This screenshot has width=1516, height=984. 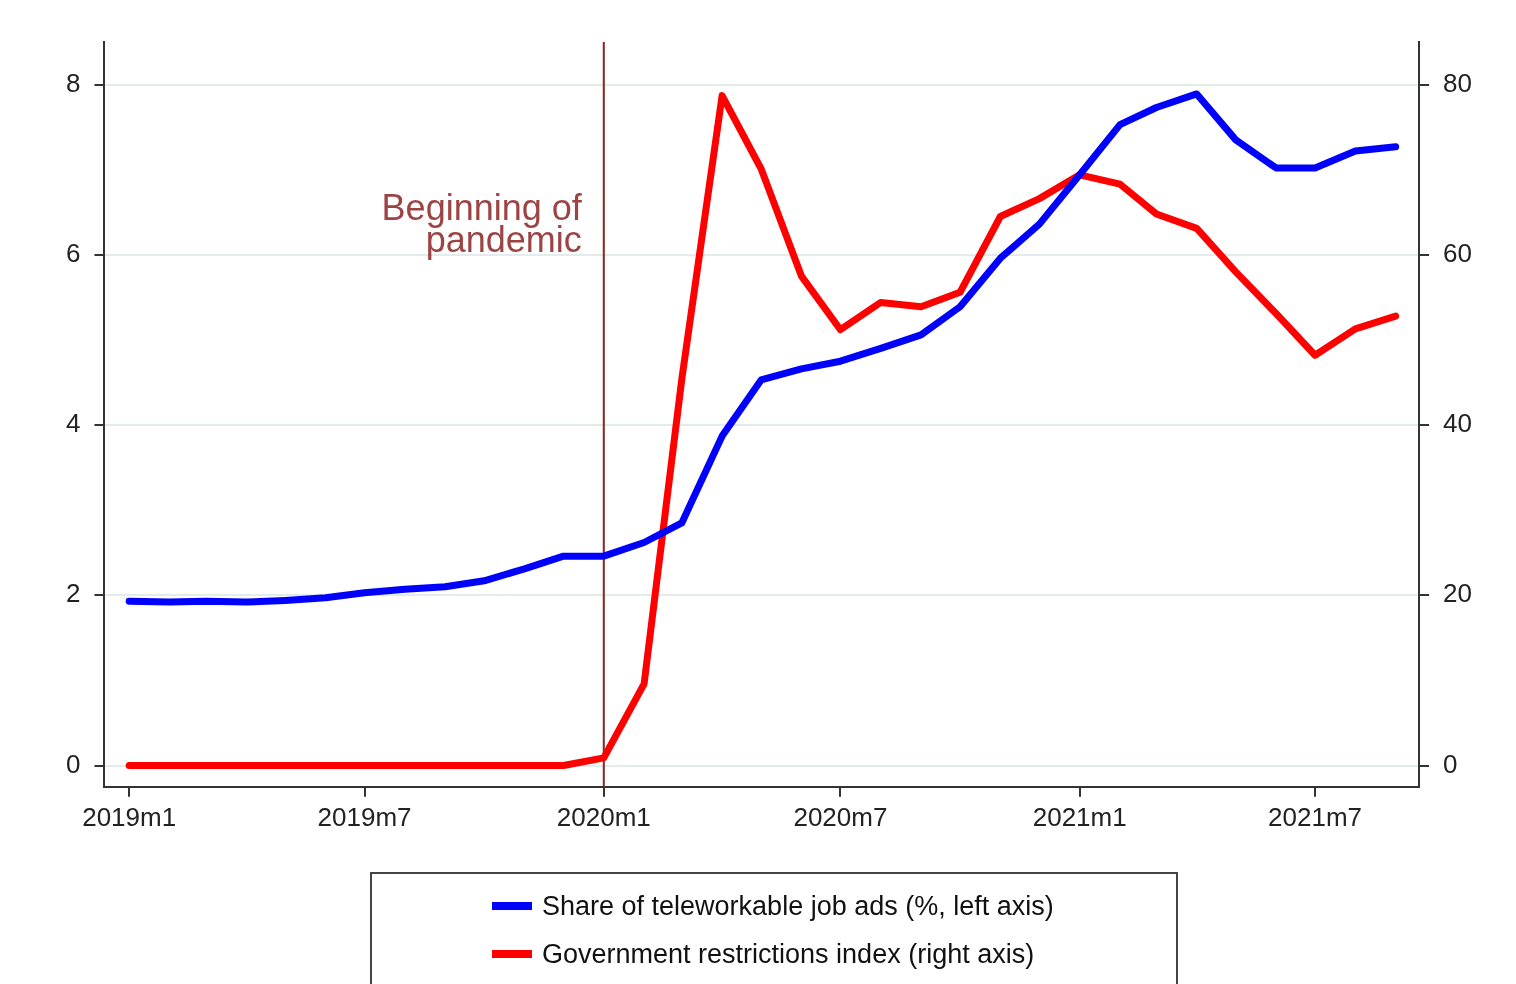 I want to click on y2-tick-label: 20, so click(x=1457, y=593).